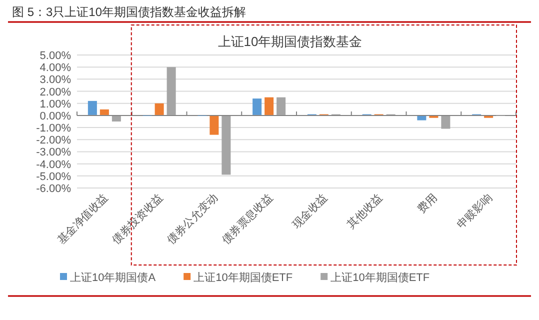 The image size is (539, 320). Describe the element at coordinates (56, 68) in the screenshot. I see `y-tick-label: 4.00%` at that location.